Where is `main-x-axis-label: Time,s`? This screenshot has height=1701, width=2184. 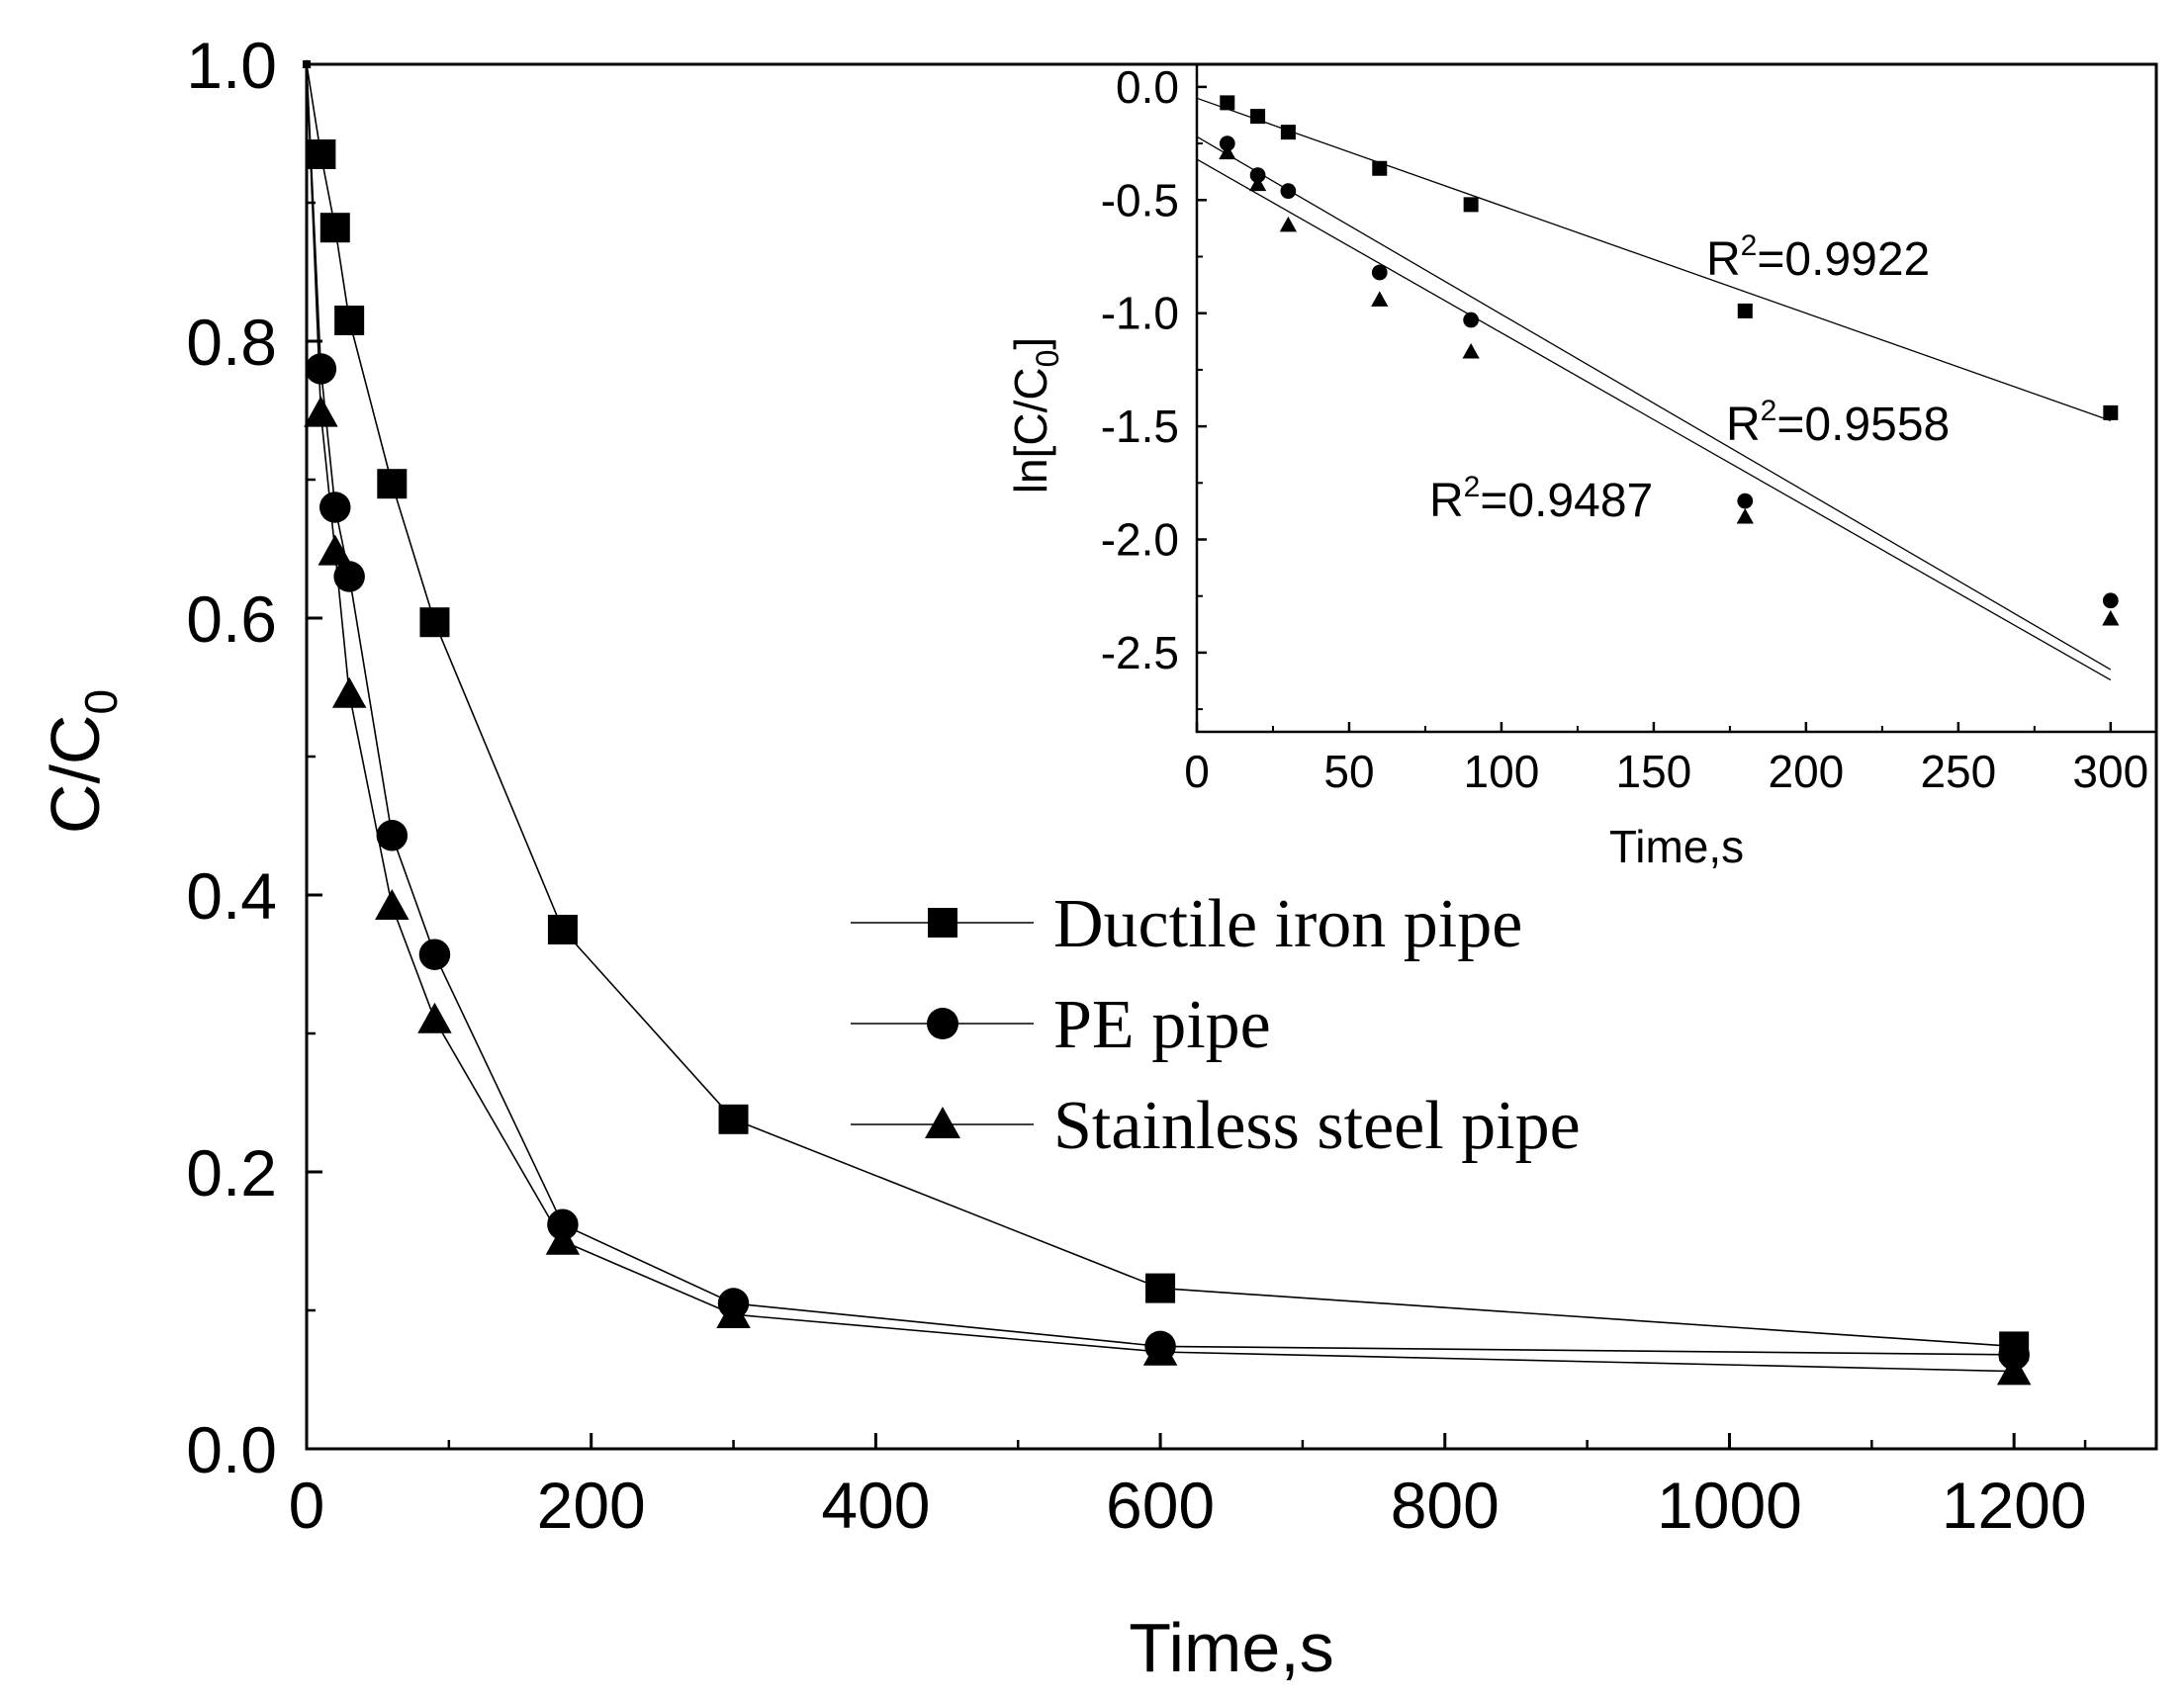 main-x-axis-label: Time,s is located at coordinates (1231, 1648).